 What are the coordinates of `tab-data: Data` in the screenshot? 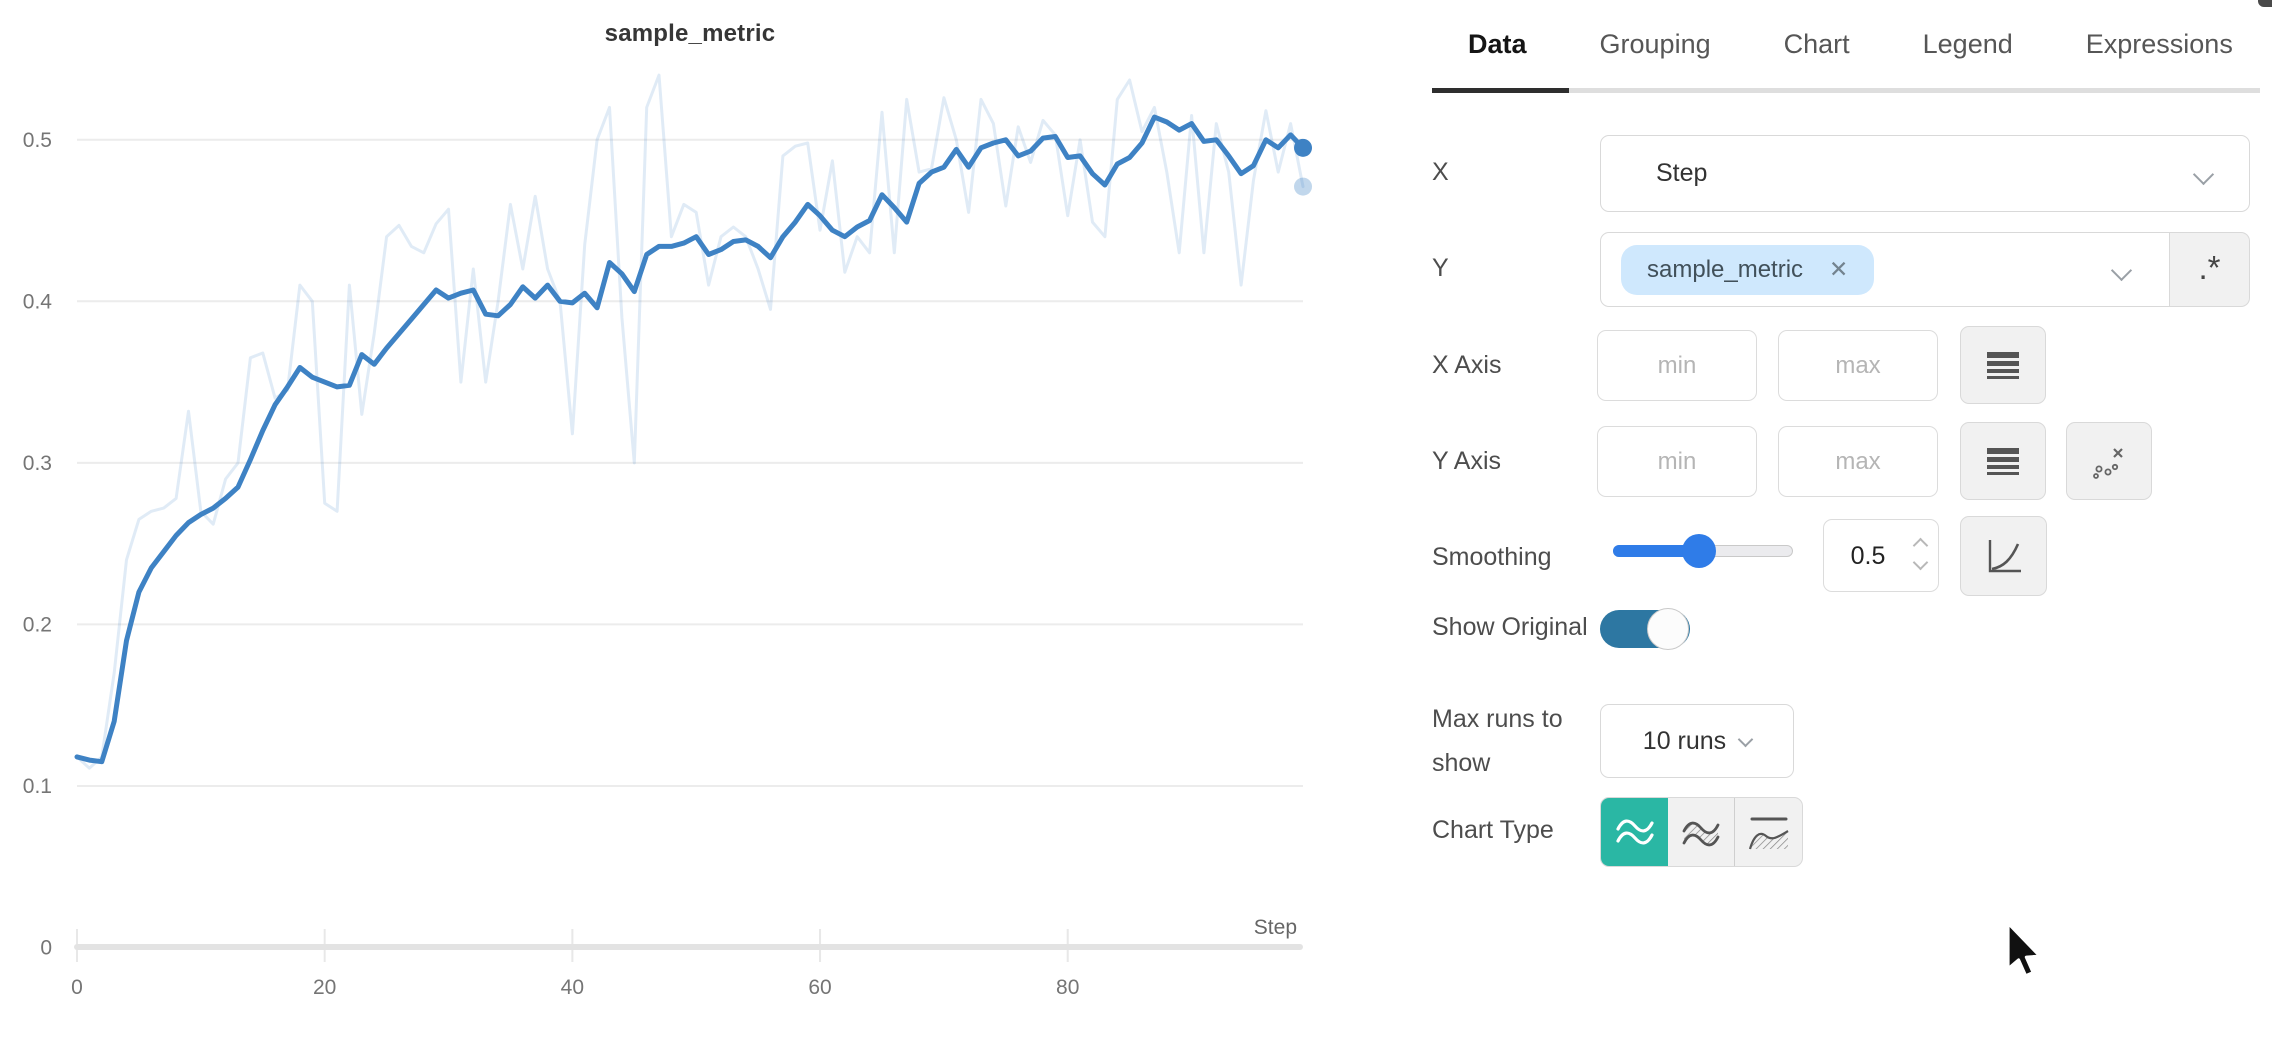 It's located at (1497, 43).